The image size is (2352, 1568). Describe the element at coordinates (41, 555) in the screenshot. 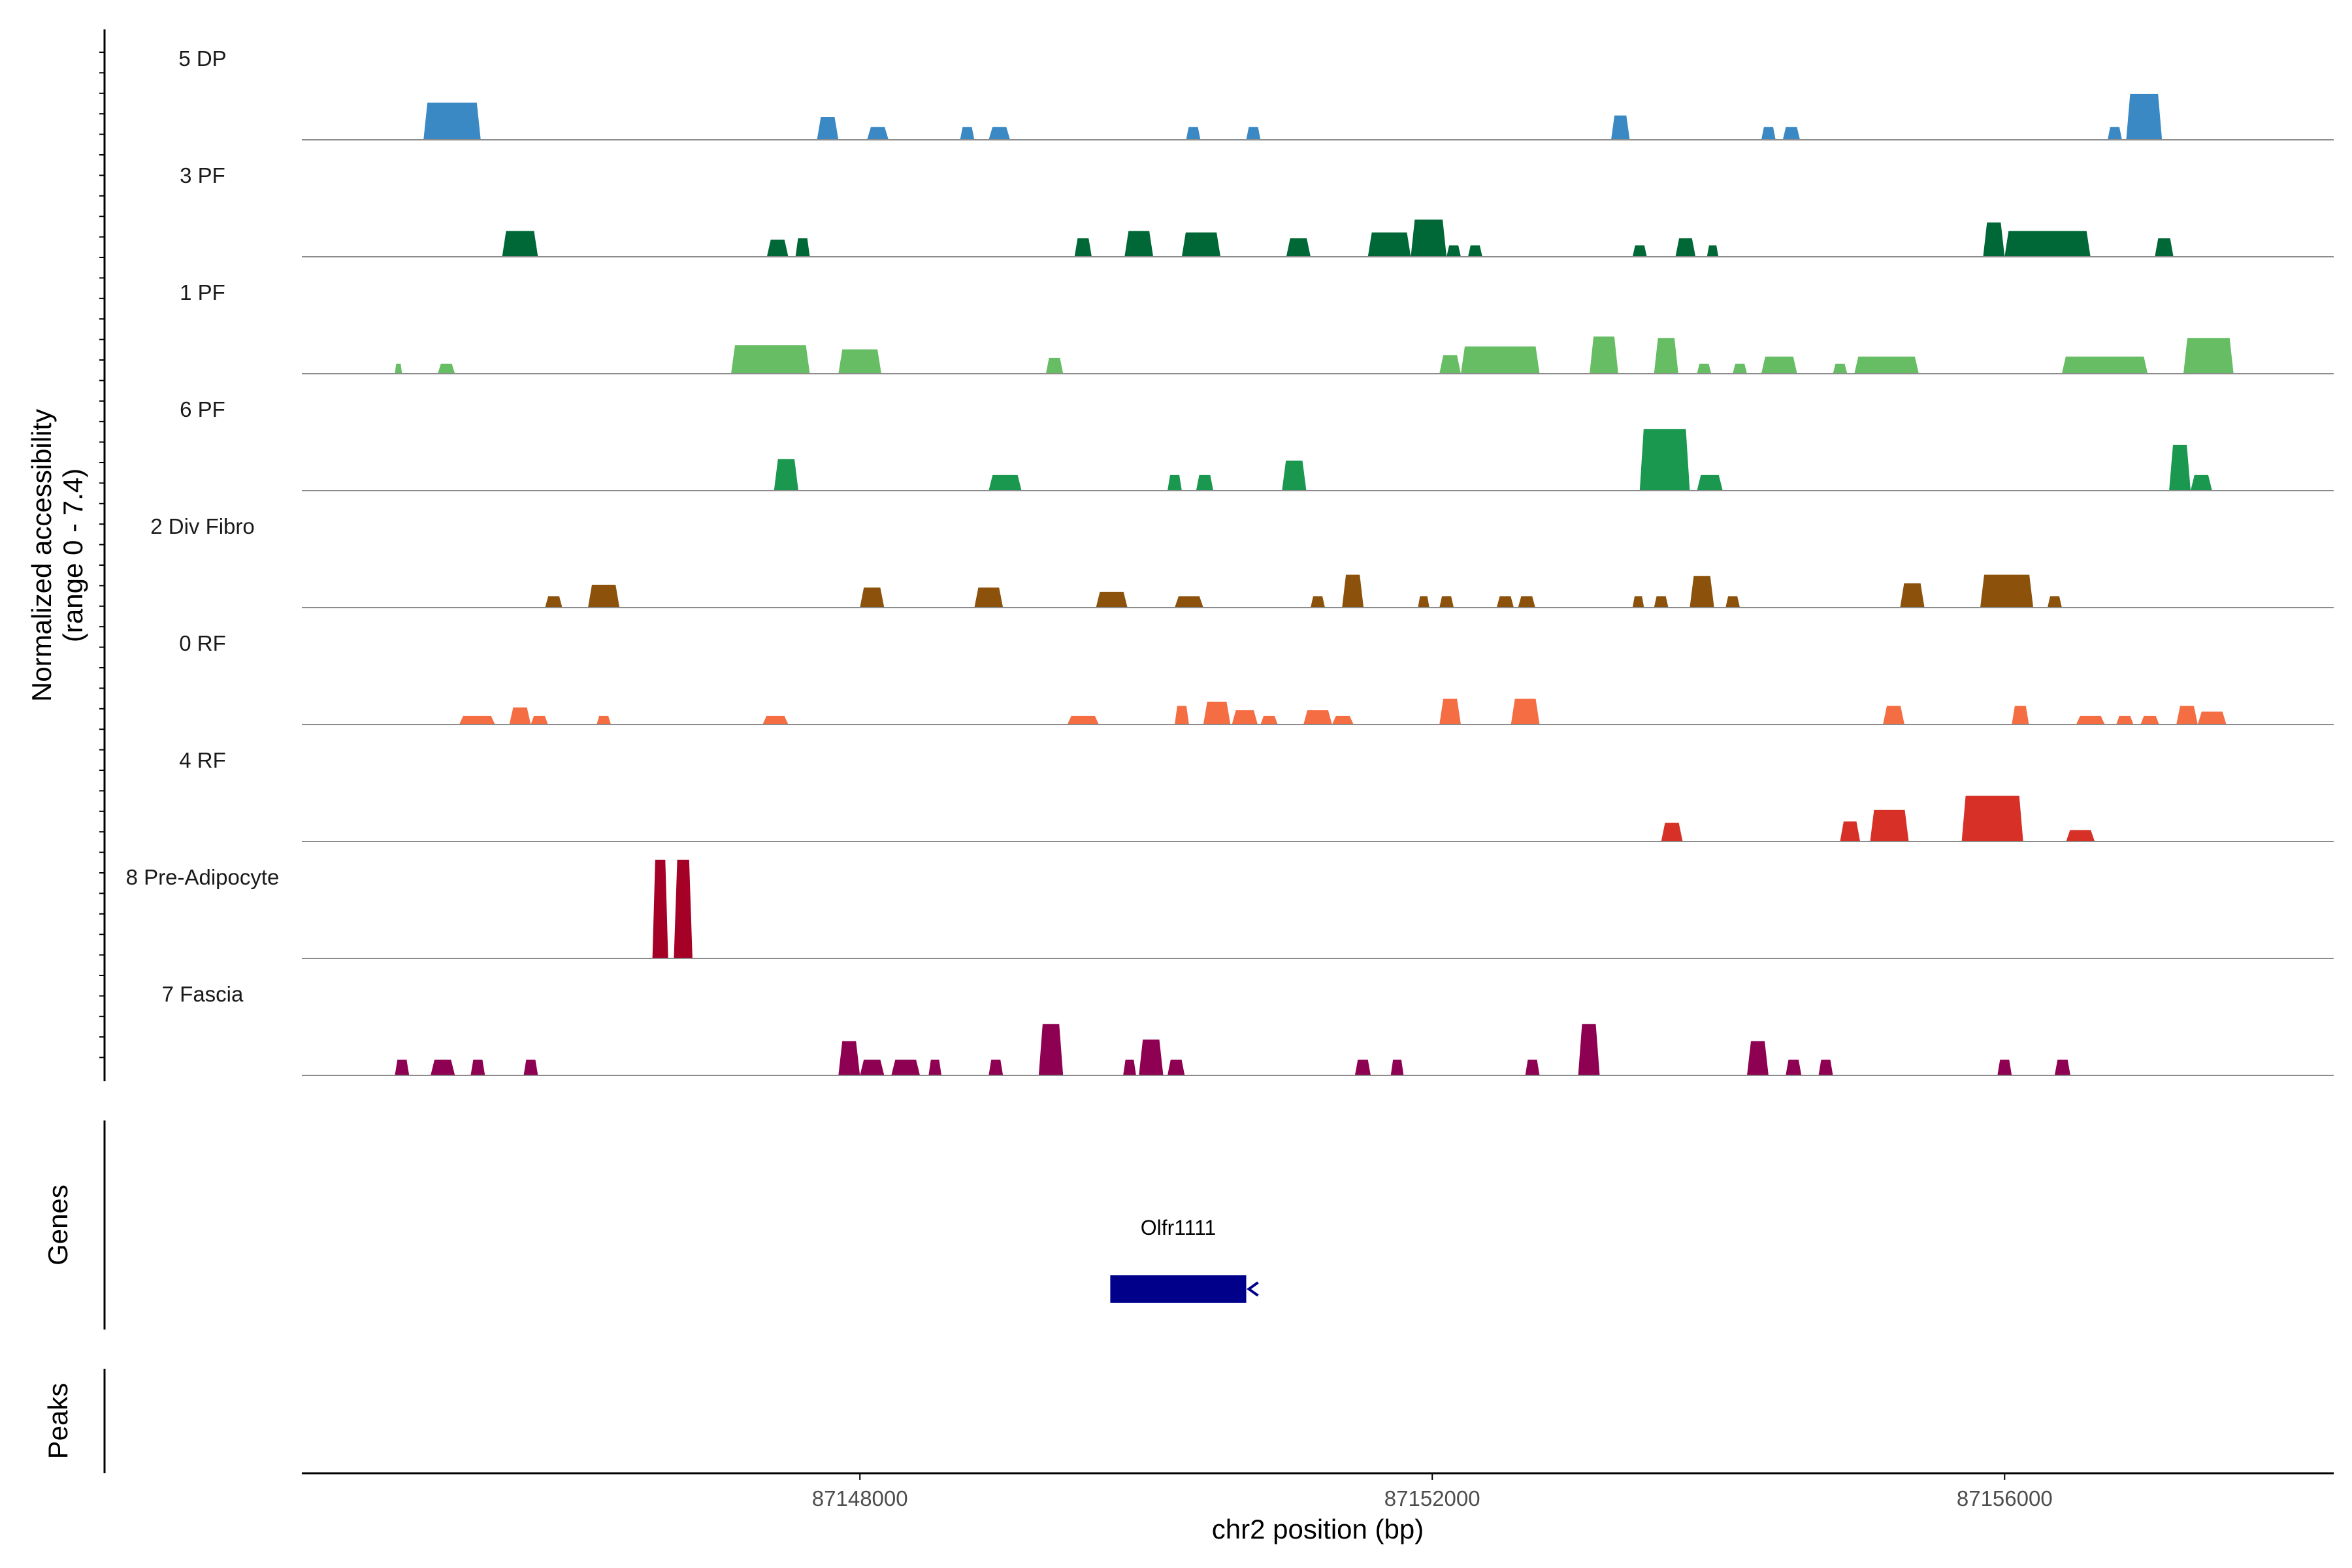

I see `y-axis-title: Normalized accessibility` at that location.